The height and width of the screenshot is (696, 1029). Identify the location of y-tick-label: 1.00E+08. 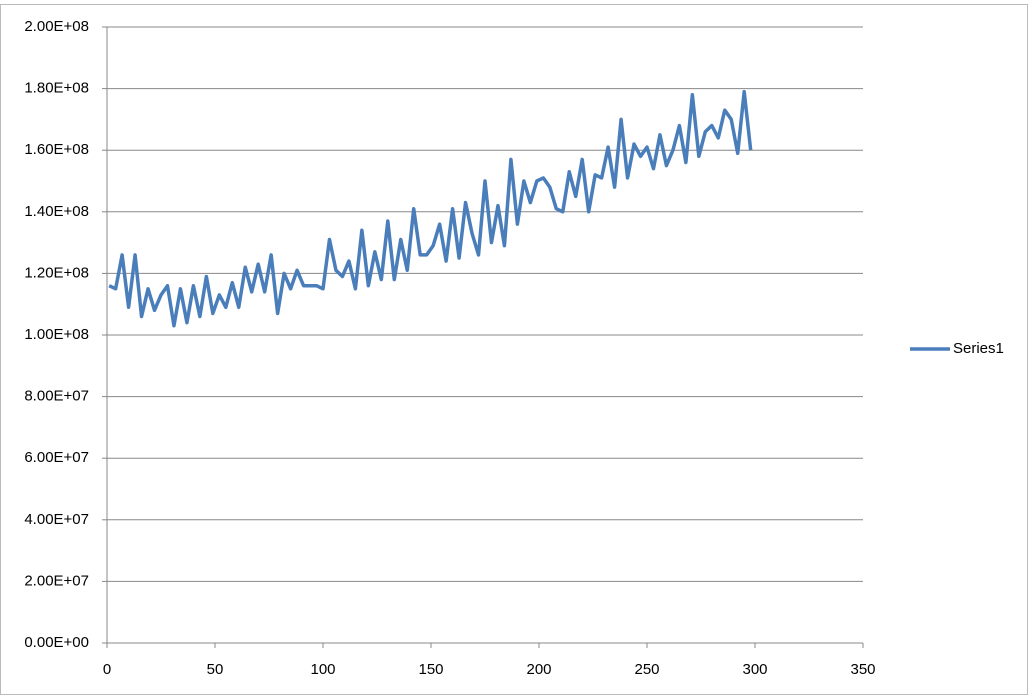
(56, 334).